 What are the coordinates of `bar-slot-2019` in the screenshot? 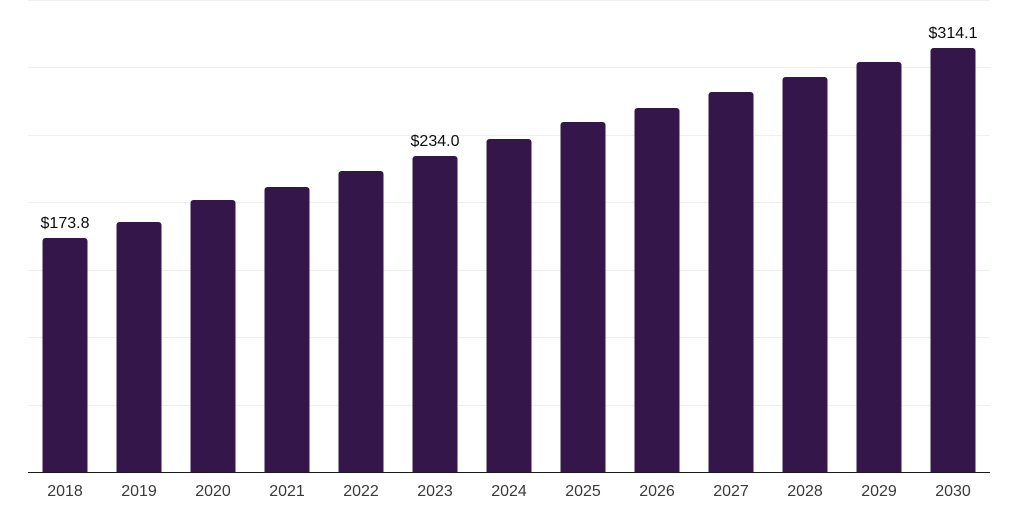 It's located at (139, 236).